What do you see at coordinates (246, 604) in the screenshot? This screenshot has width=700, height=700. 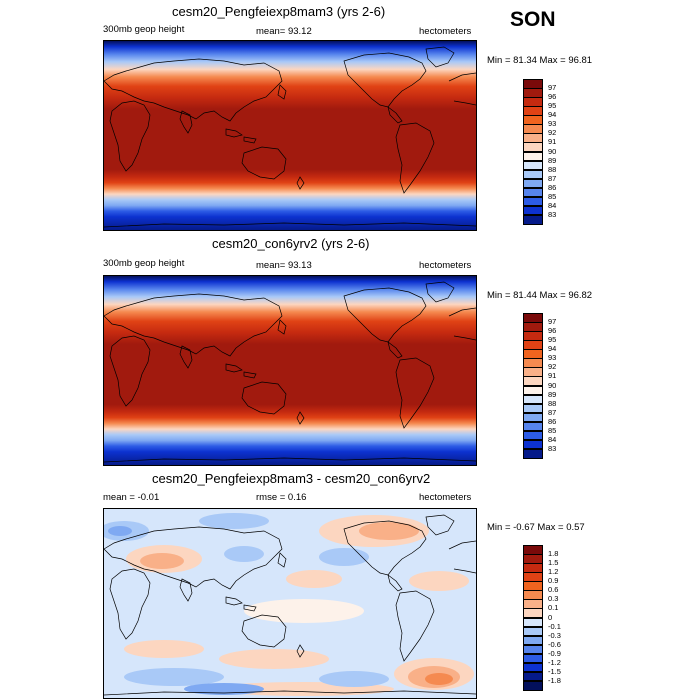 I see `negative-anomaly-blobs` at bounding box center [246, 604].